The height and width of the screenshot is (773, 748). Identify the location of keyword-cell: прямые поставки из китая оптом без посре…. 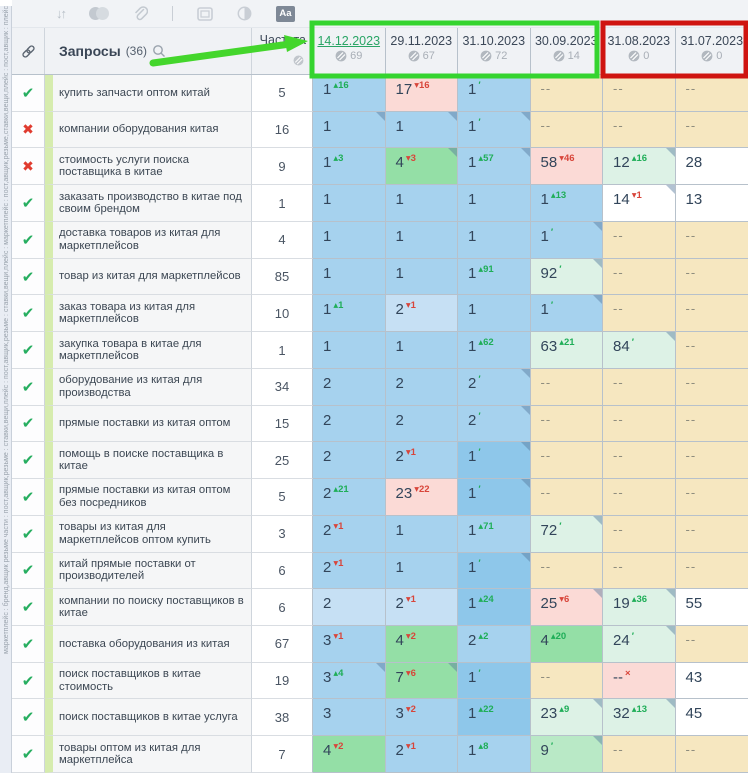
(148, 497).